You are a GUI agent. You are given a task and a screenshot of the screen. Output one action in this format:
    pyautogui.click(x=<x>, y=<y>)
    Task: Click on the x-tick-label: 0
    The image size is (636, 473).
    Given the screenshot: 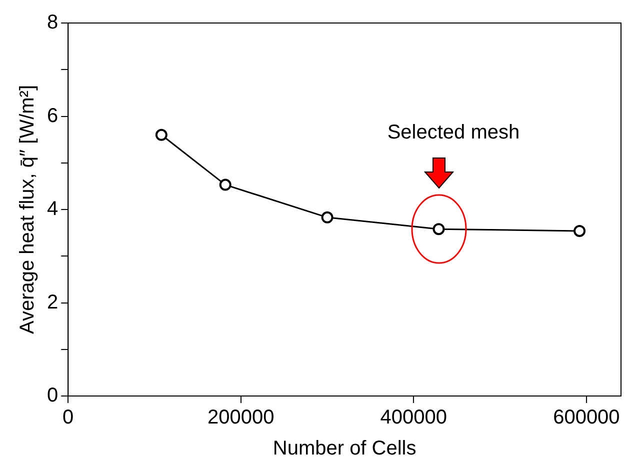 What is the action you would take?
    pyautogui.click(x=68, y=417)
    